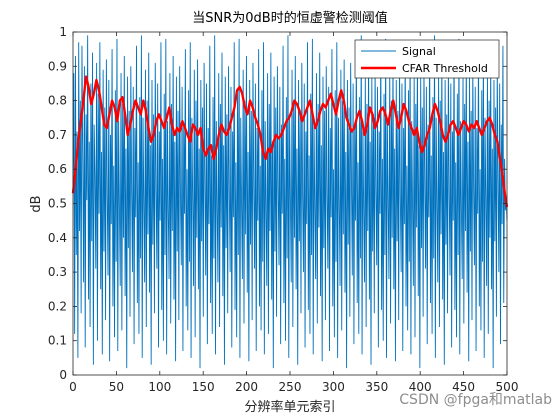 This screenshot has width=560, height=420. What do you see at coordinates (57, 272) in the screenshot?
I see `y-tick-label: 0.3` at bounding box center [57, 272].